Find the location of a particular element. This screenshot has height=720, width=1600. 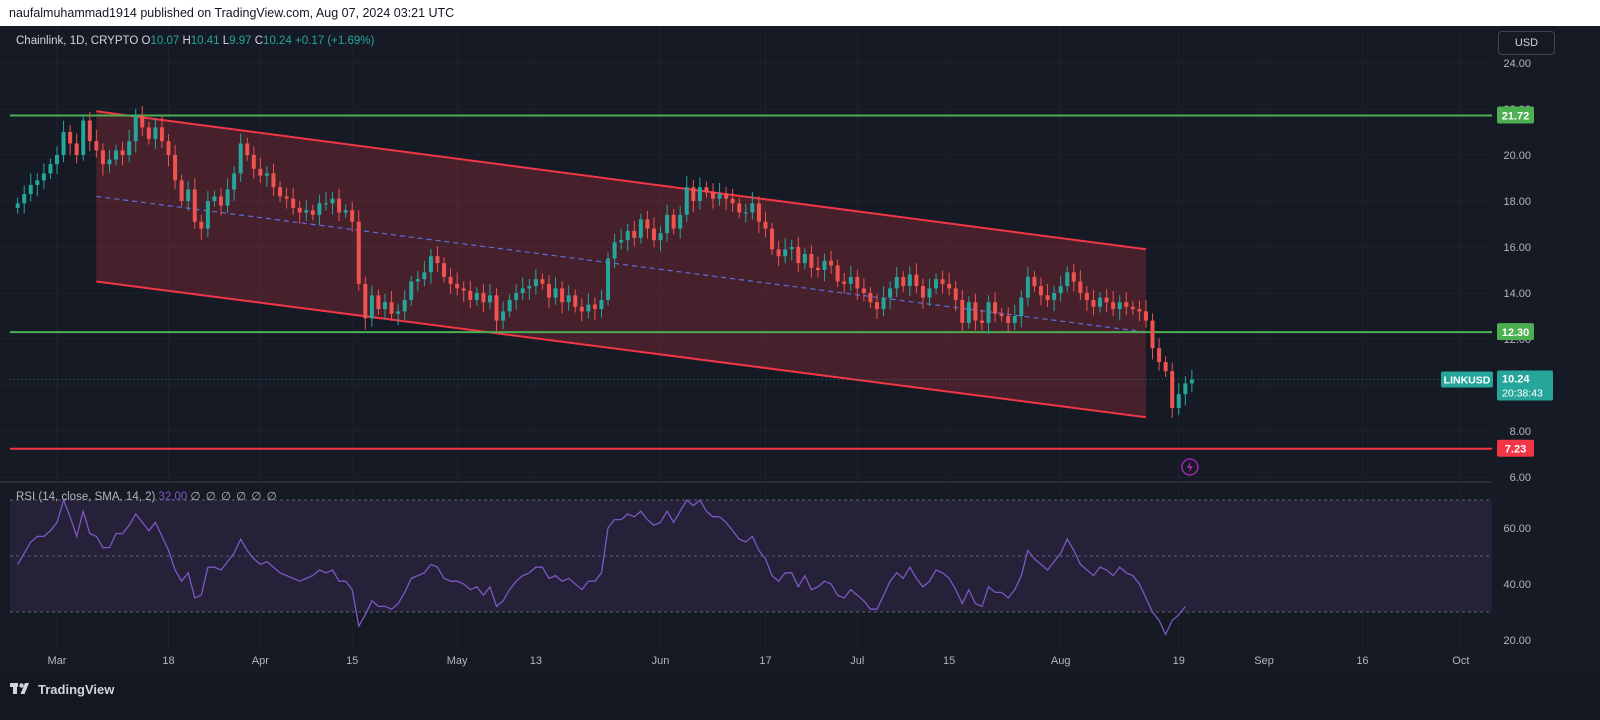

currency-button: USD is located at coordinates (1526, 43).